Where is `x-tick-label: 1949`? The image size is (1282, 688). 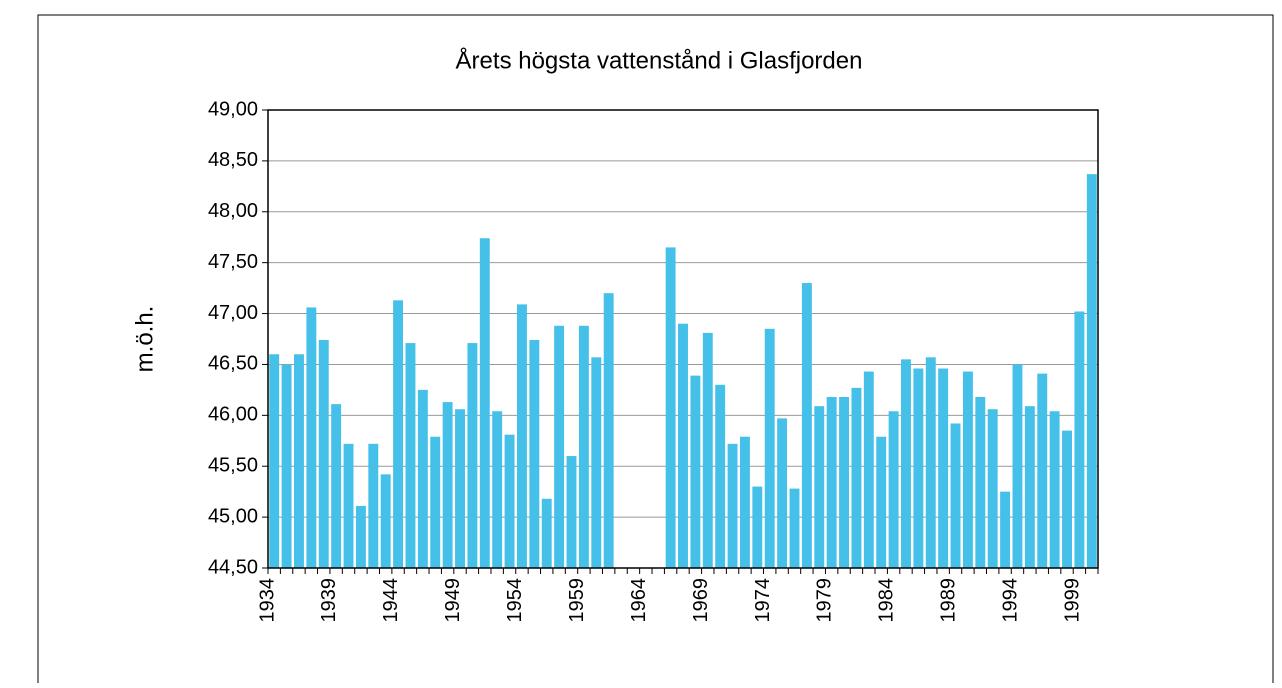 x-tick-label: 1949 is located at coordinates (453, 600).